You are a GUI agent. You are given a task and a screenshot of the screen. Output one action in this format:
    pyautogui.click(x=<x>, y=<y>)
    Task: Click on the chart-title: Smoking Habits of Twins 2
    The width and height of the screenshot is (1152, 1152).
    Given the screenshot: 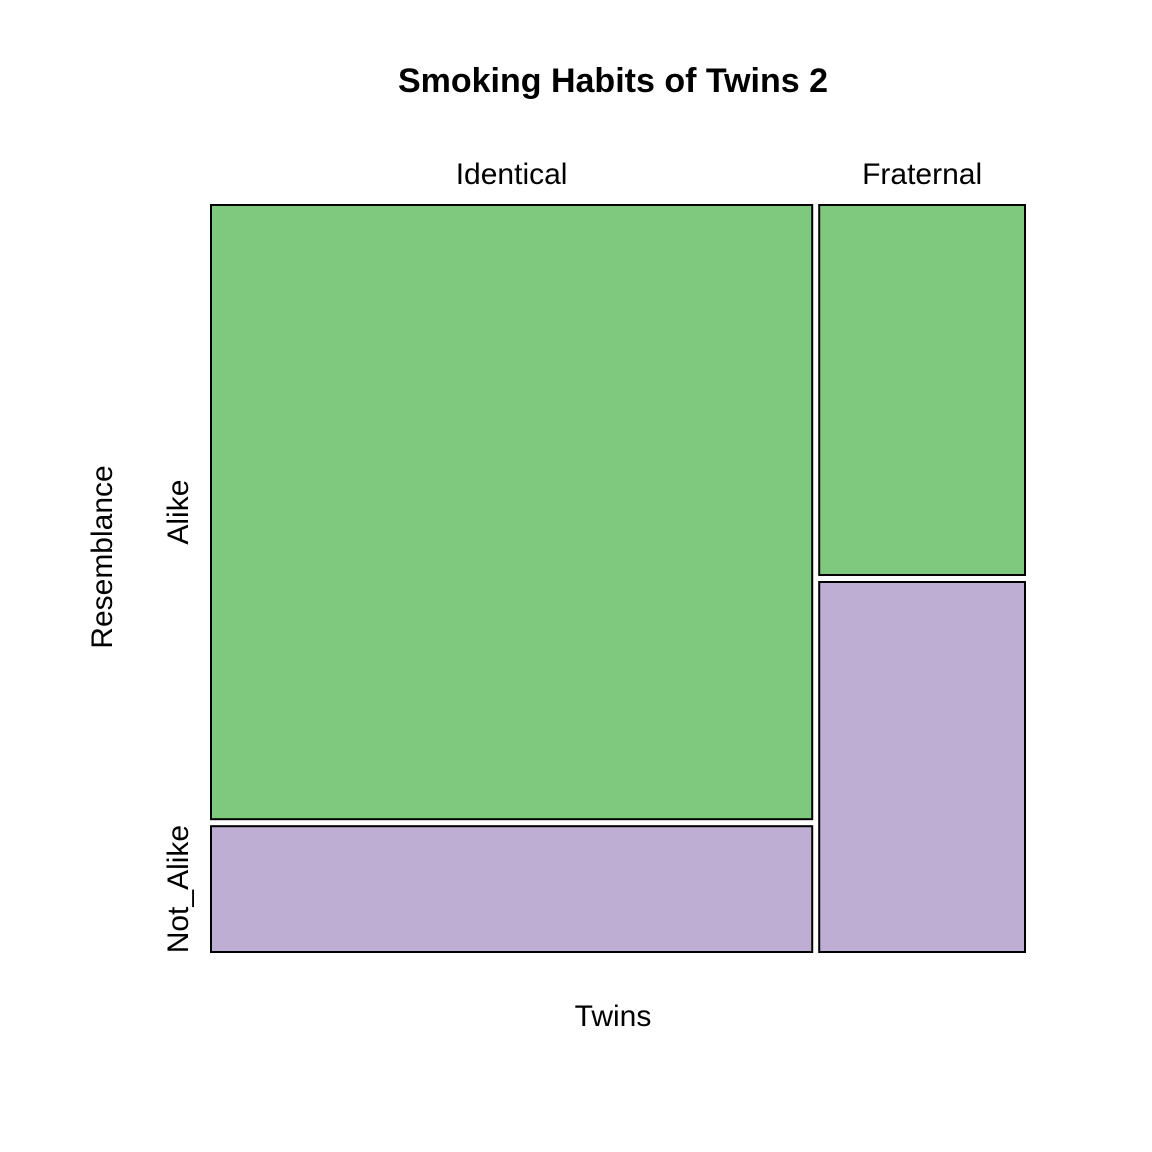 What is the action you would take?
    pyautogui.click(x=613, y=81)
    